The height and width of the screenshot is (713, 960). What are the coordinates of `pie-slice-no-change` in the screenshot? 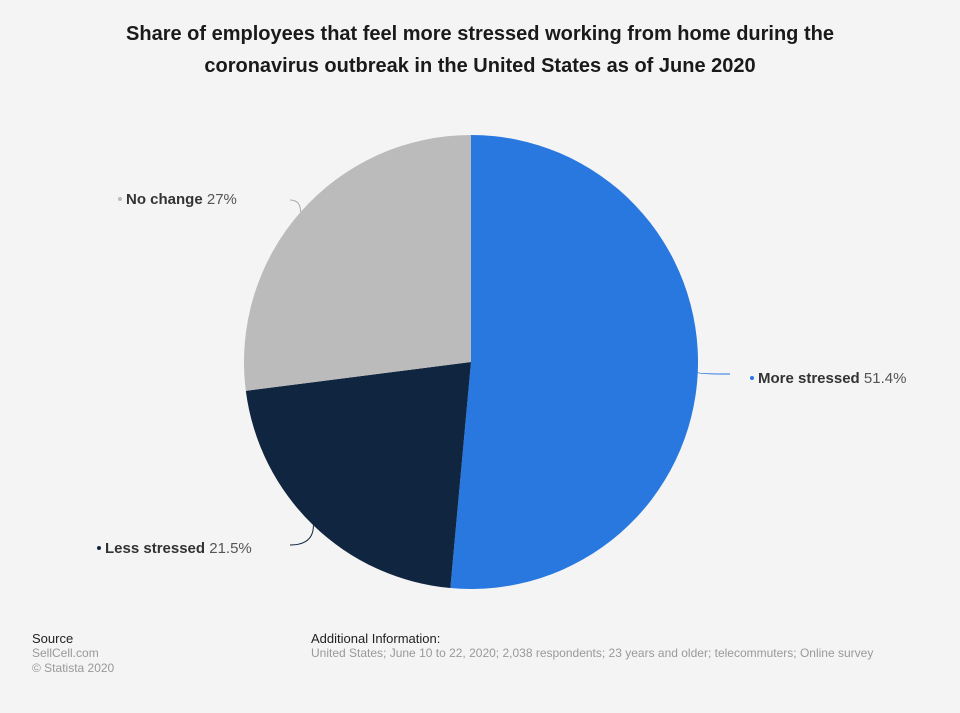 It's located at (357, 263).